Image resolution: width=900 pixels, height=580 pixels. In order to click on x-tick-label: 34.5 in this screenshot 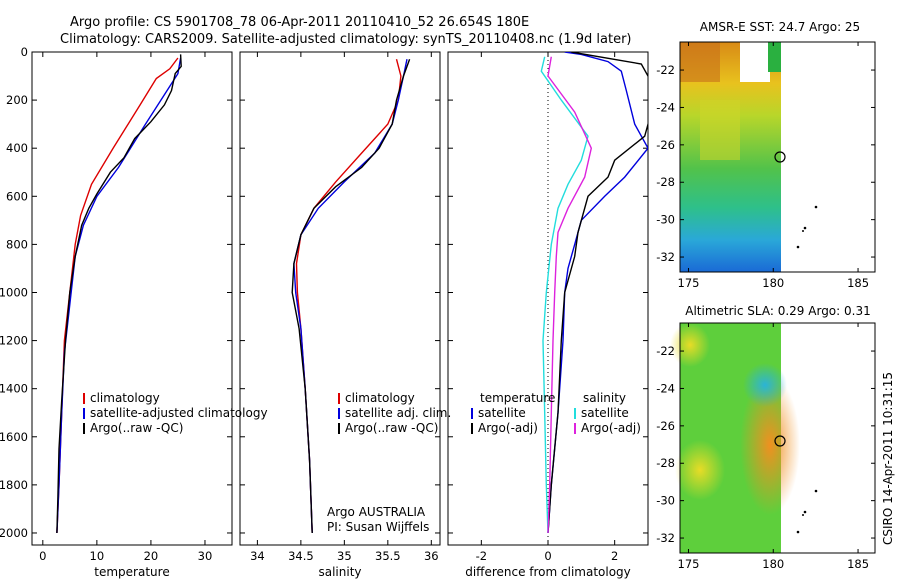, I will do `click(301, 556)`.